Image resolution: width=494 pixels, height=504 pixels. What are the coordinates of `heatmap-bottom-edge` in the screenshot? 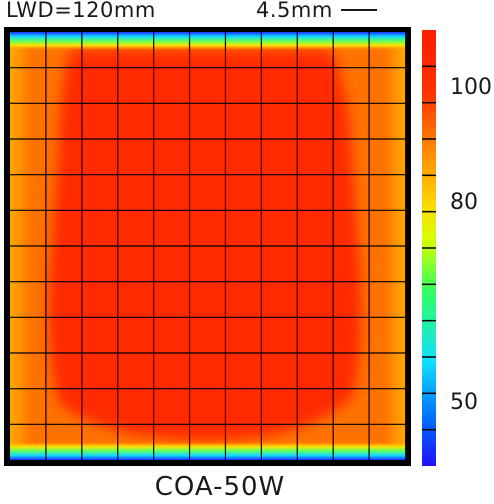 It's located at (207, 451).